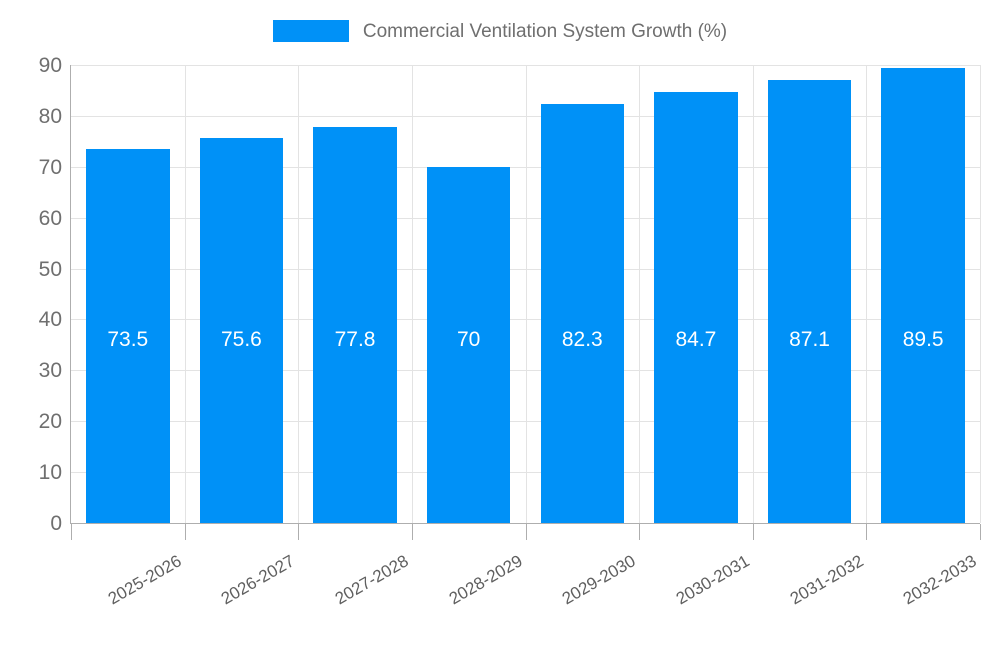  What do you see at coordinates (696, 339) in the screenshot?
I see `bar-value-label: 84.7` at bounding box center [696, 339].